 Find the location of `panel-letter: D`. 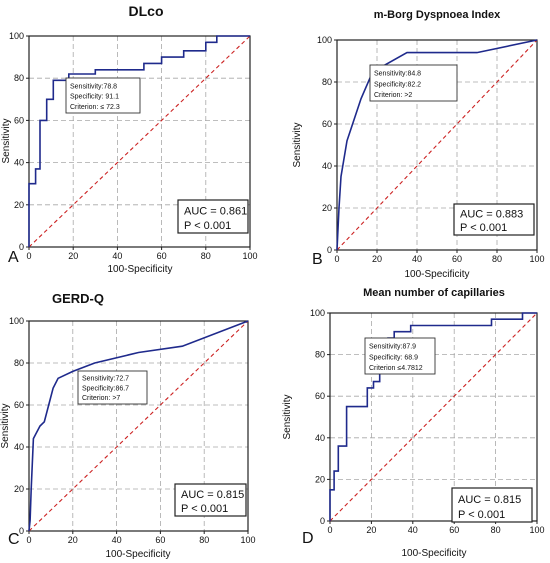

panel-letter: D is located at coordinates (308, 538).